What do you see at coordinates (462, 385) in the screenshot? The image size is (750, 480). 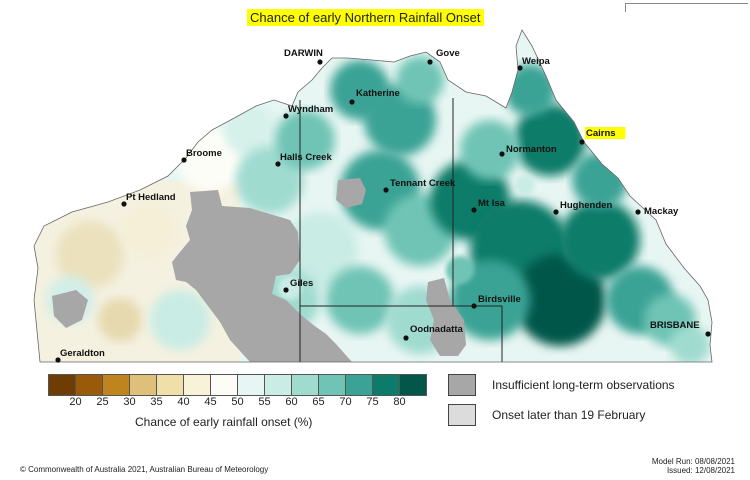 I see `key-insufficient-swatch` at bounding box center [462, 385].